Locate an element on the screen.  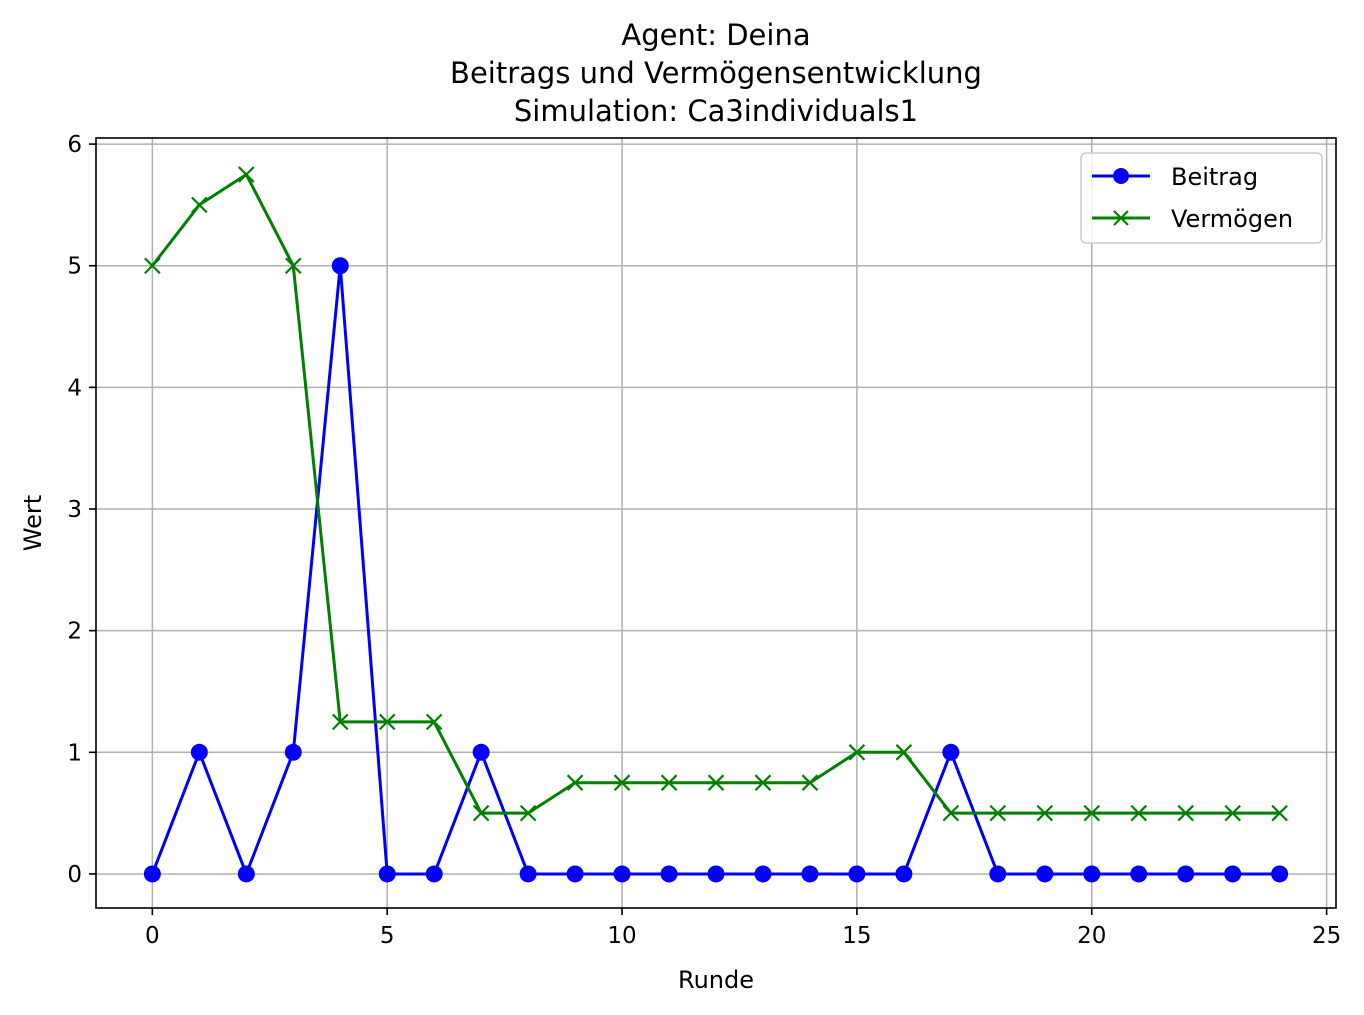
legend-label-beitrag: Beitrag is located at coordinates (1214, 177).